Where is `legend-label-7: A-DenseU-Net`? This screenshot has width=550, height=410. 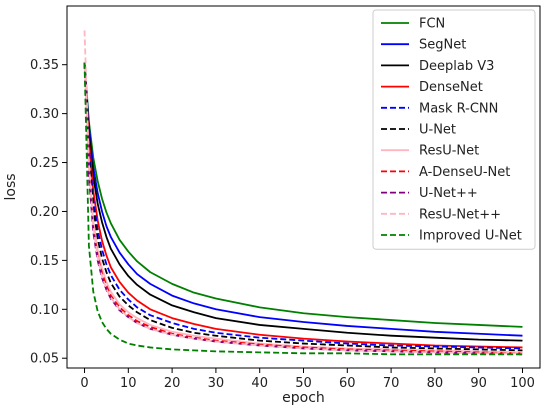 legend-label-7: A-DenseU-Net is located at coordinates (464, 172).